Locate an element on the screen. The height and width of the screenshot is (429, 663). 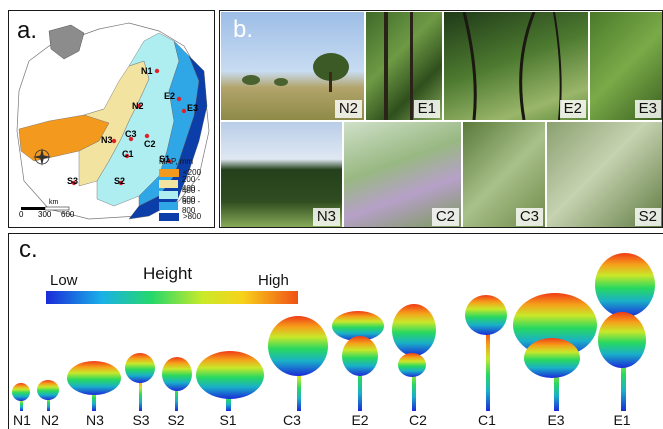
site-label: N2 is located at coordinates (138, 106).